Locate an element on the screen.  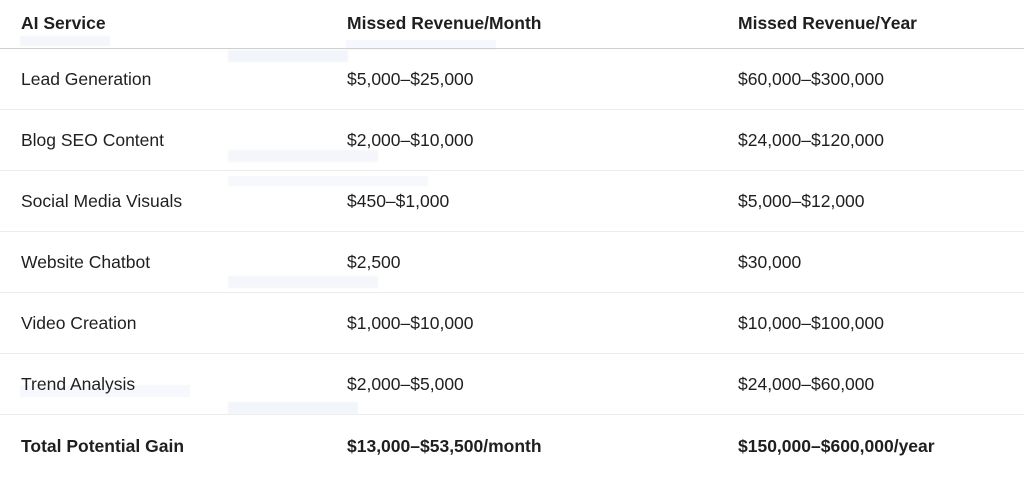
cell-month: $1,000–$10,000 is located at coordinates (542, 323).